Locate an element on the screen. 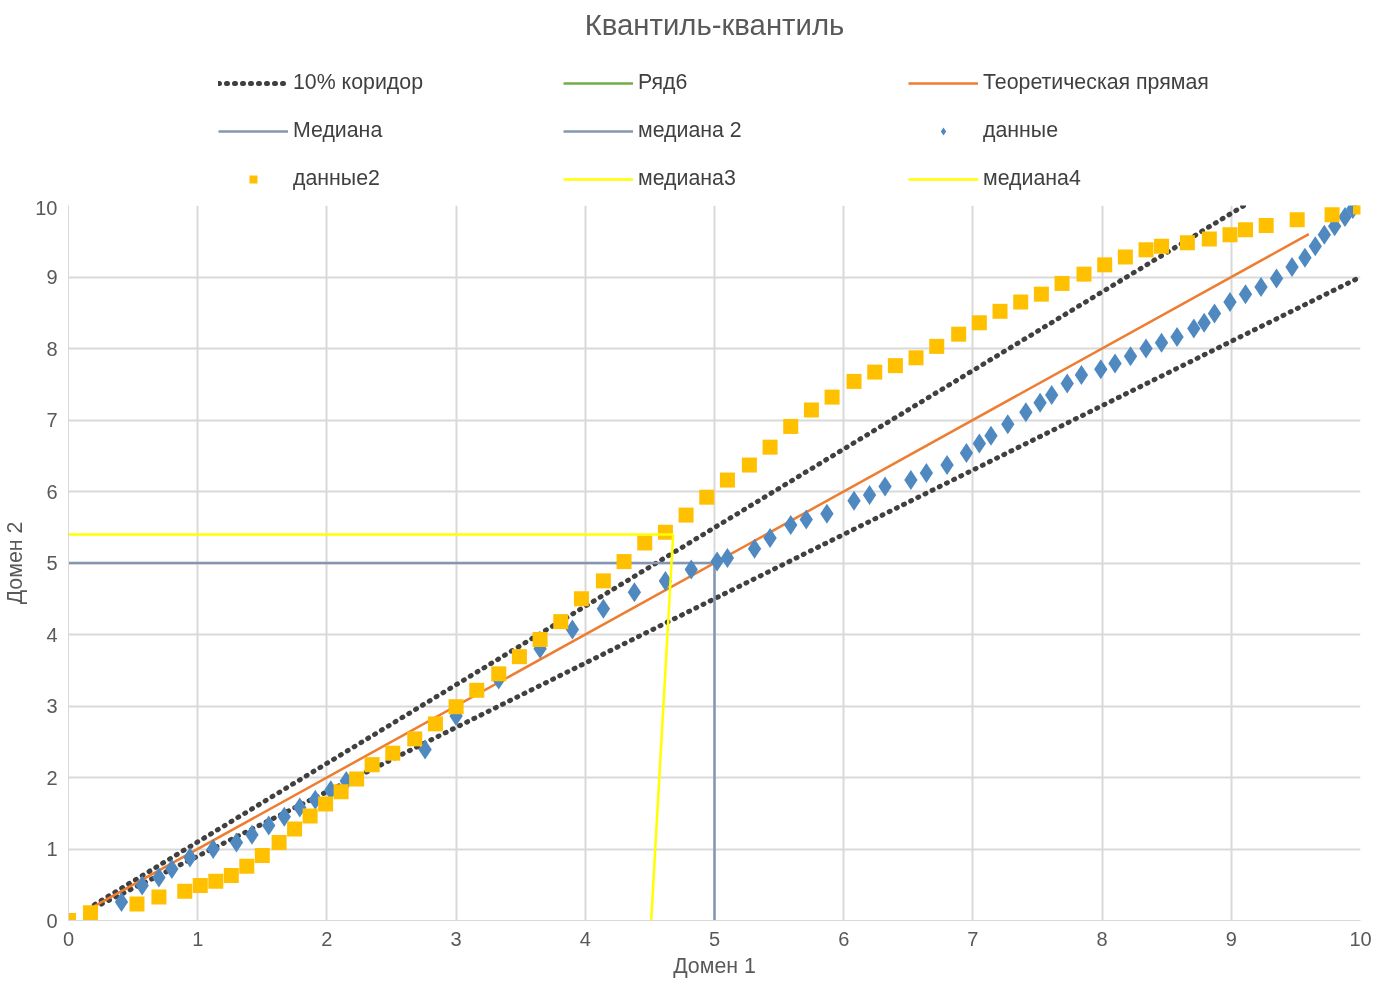 This screenshot has height=996, width=1400. y-tick-label: 9 is located at coordinates (52, 277).